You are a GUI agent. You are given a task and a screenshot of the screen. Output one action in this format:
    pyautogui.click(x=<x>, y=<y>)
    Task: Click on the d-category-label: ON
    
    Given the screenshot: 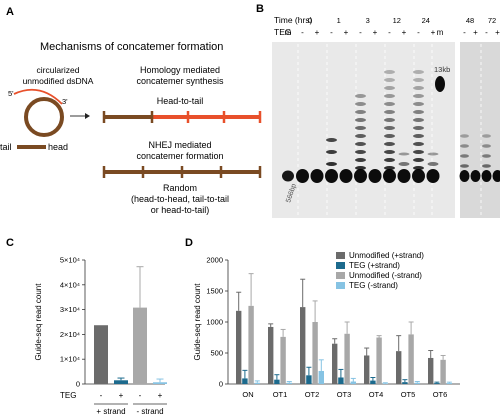 What is the action you would take?
    pyautogui.click(x=247, y=394)
    